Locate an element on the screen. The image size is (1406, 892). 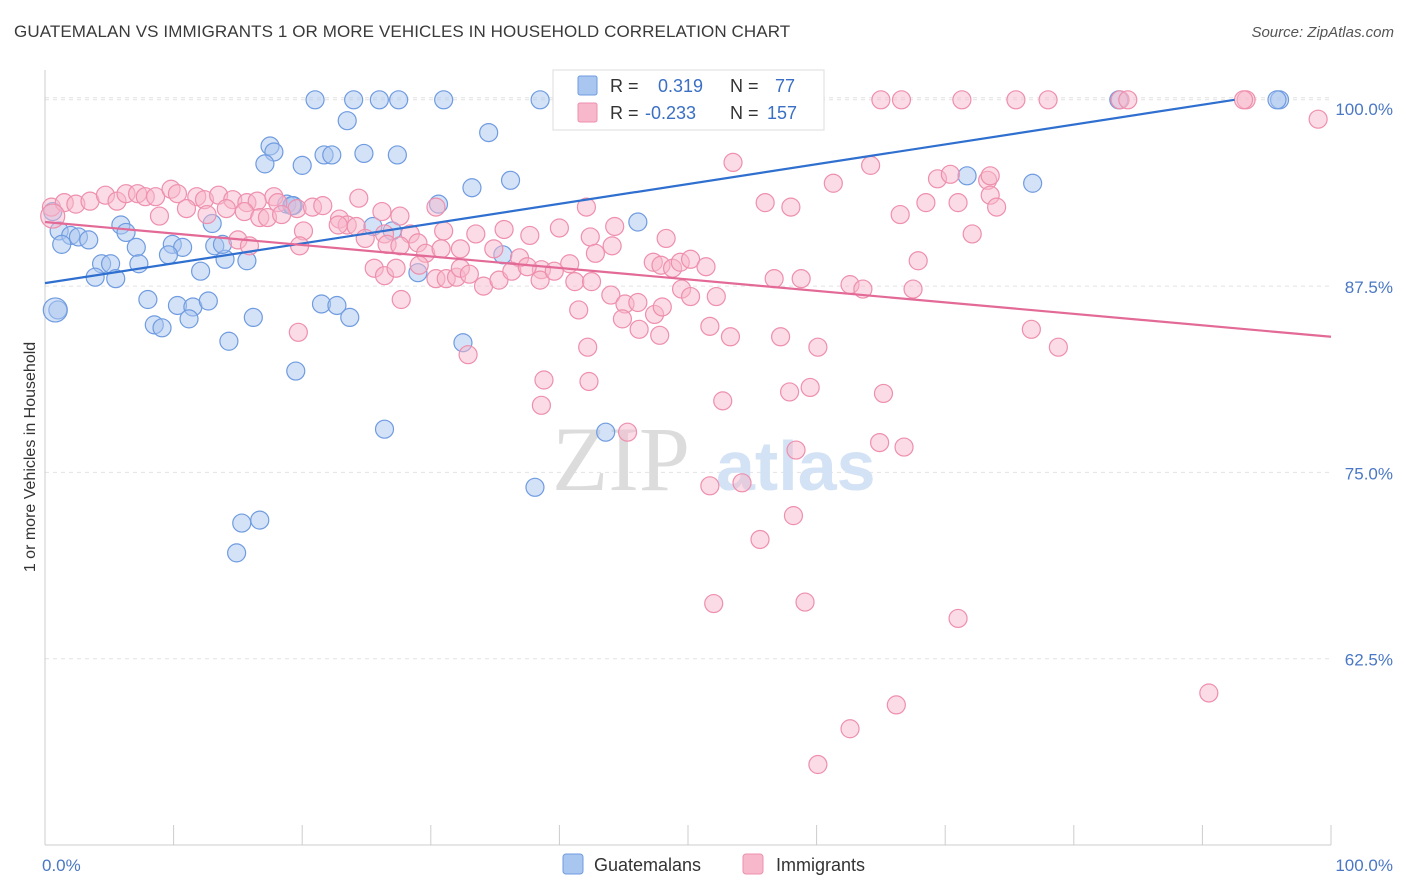
data-point-large is located at coordinates (55, 310).